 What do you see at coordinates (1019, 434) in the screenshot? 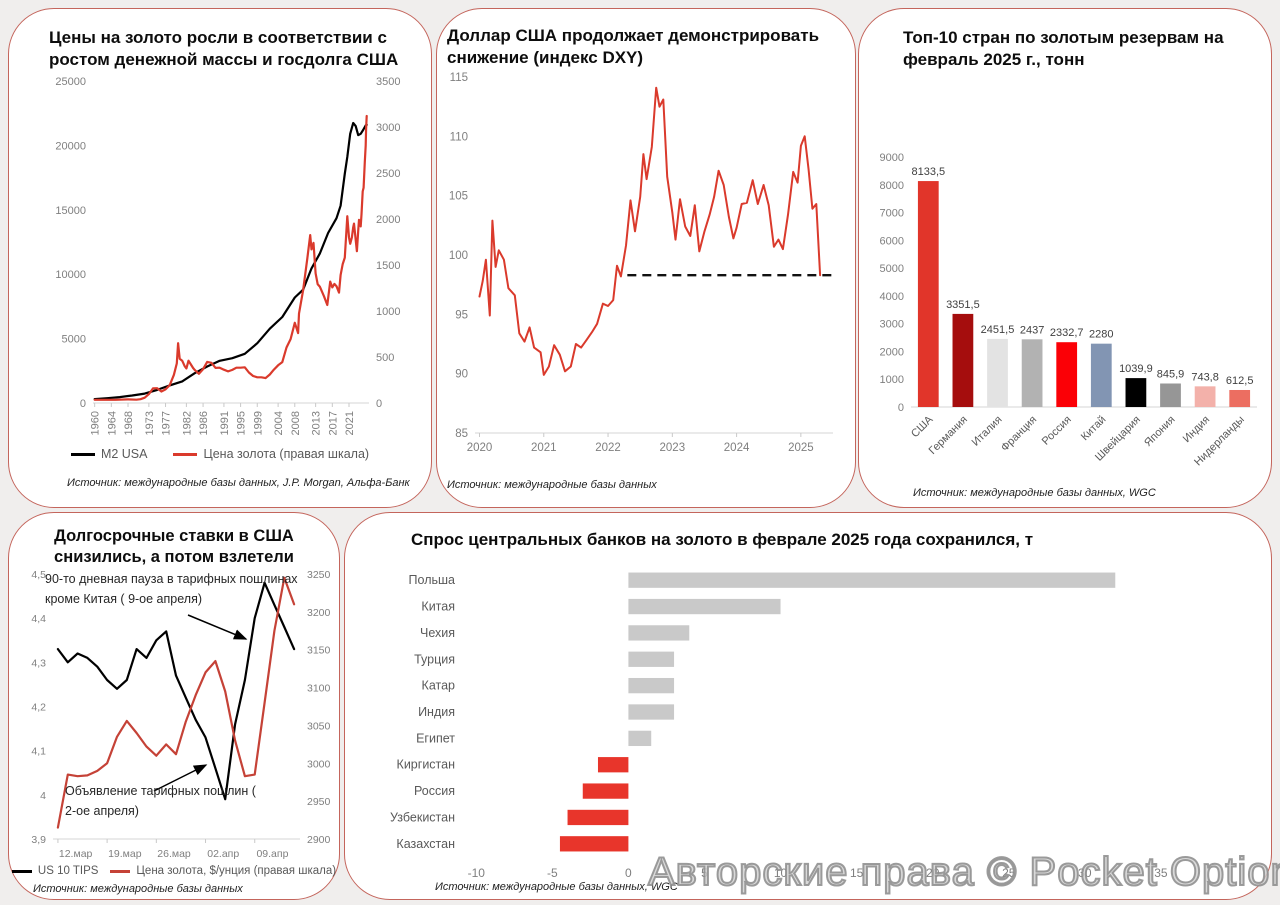
I see `svg-text: Франция` at bounding box center [1019, 434].